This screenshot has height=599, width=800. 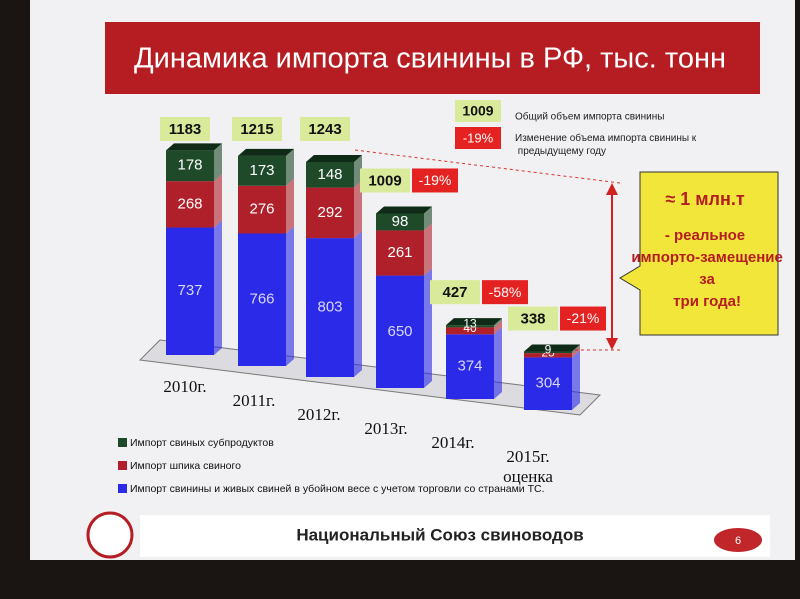 I want to click on segment-label: 650, so click(x=399, y=331).